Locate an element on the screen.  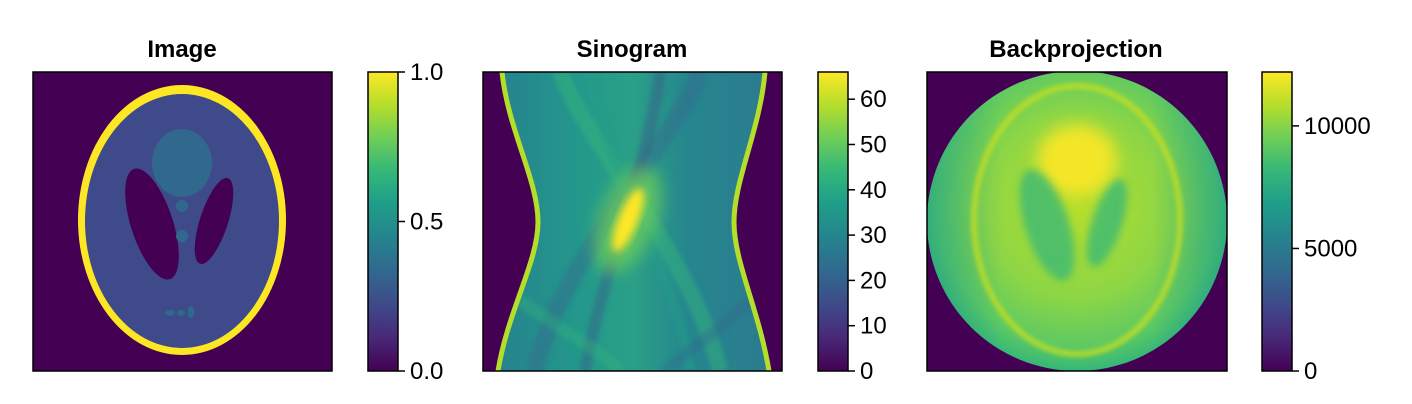
sinogram-colorbar-tick-label: 10 is located at coordinates (873, 326).